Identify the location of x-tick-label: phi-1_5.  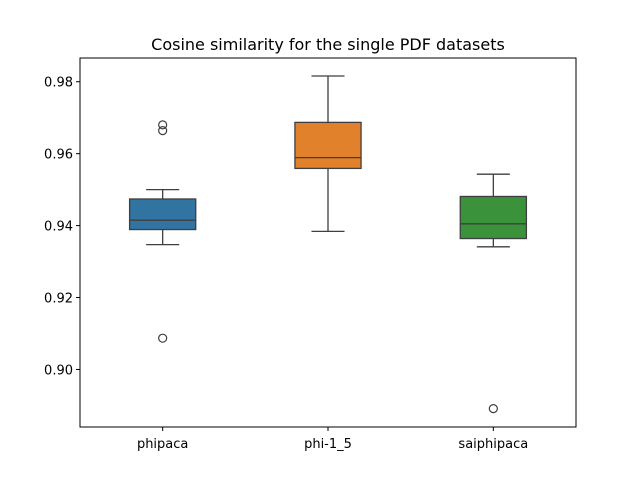
(328, 444).